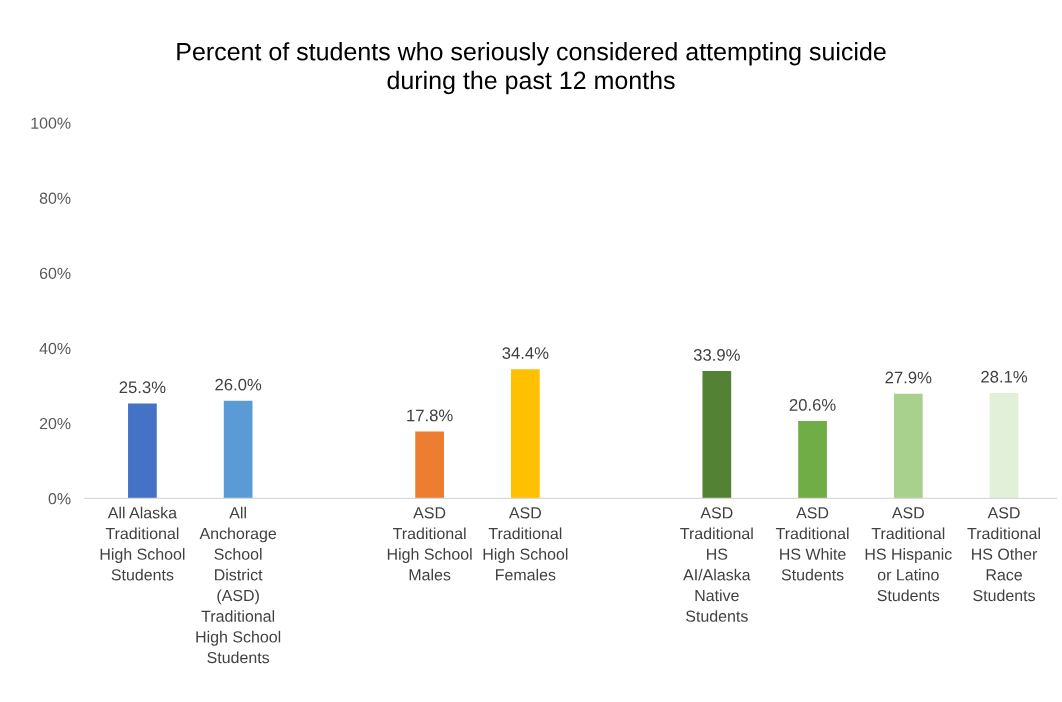  Describe the element at coordinates (716, 564) in the screenshot. I see `x-tick-label: ASD Traditional HS AI/Alaska Native Students` at that location.